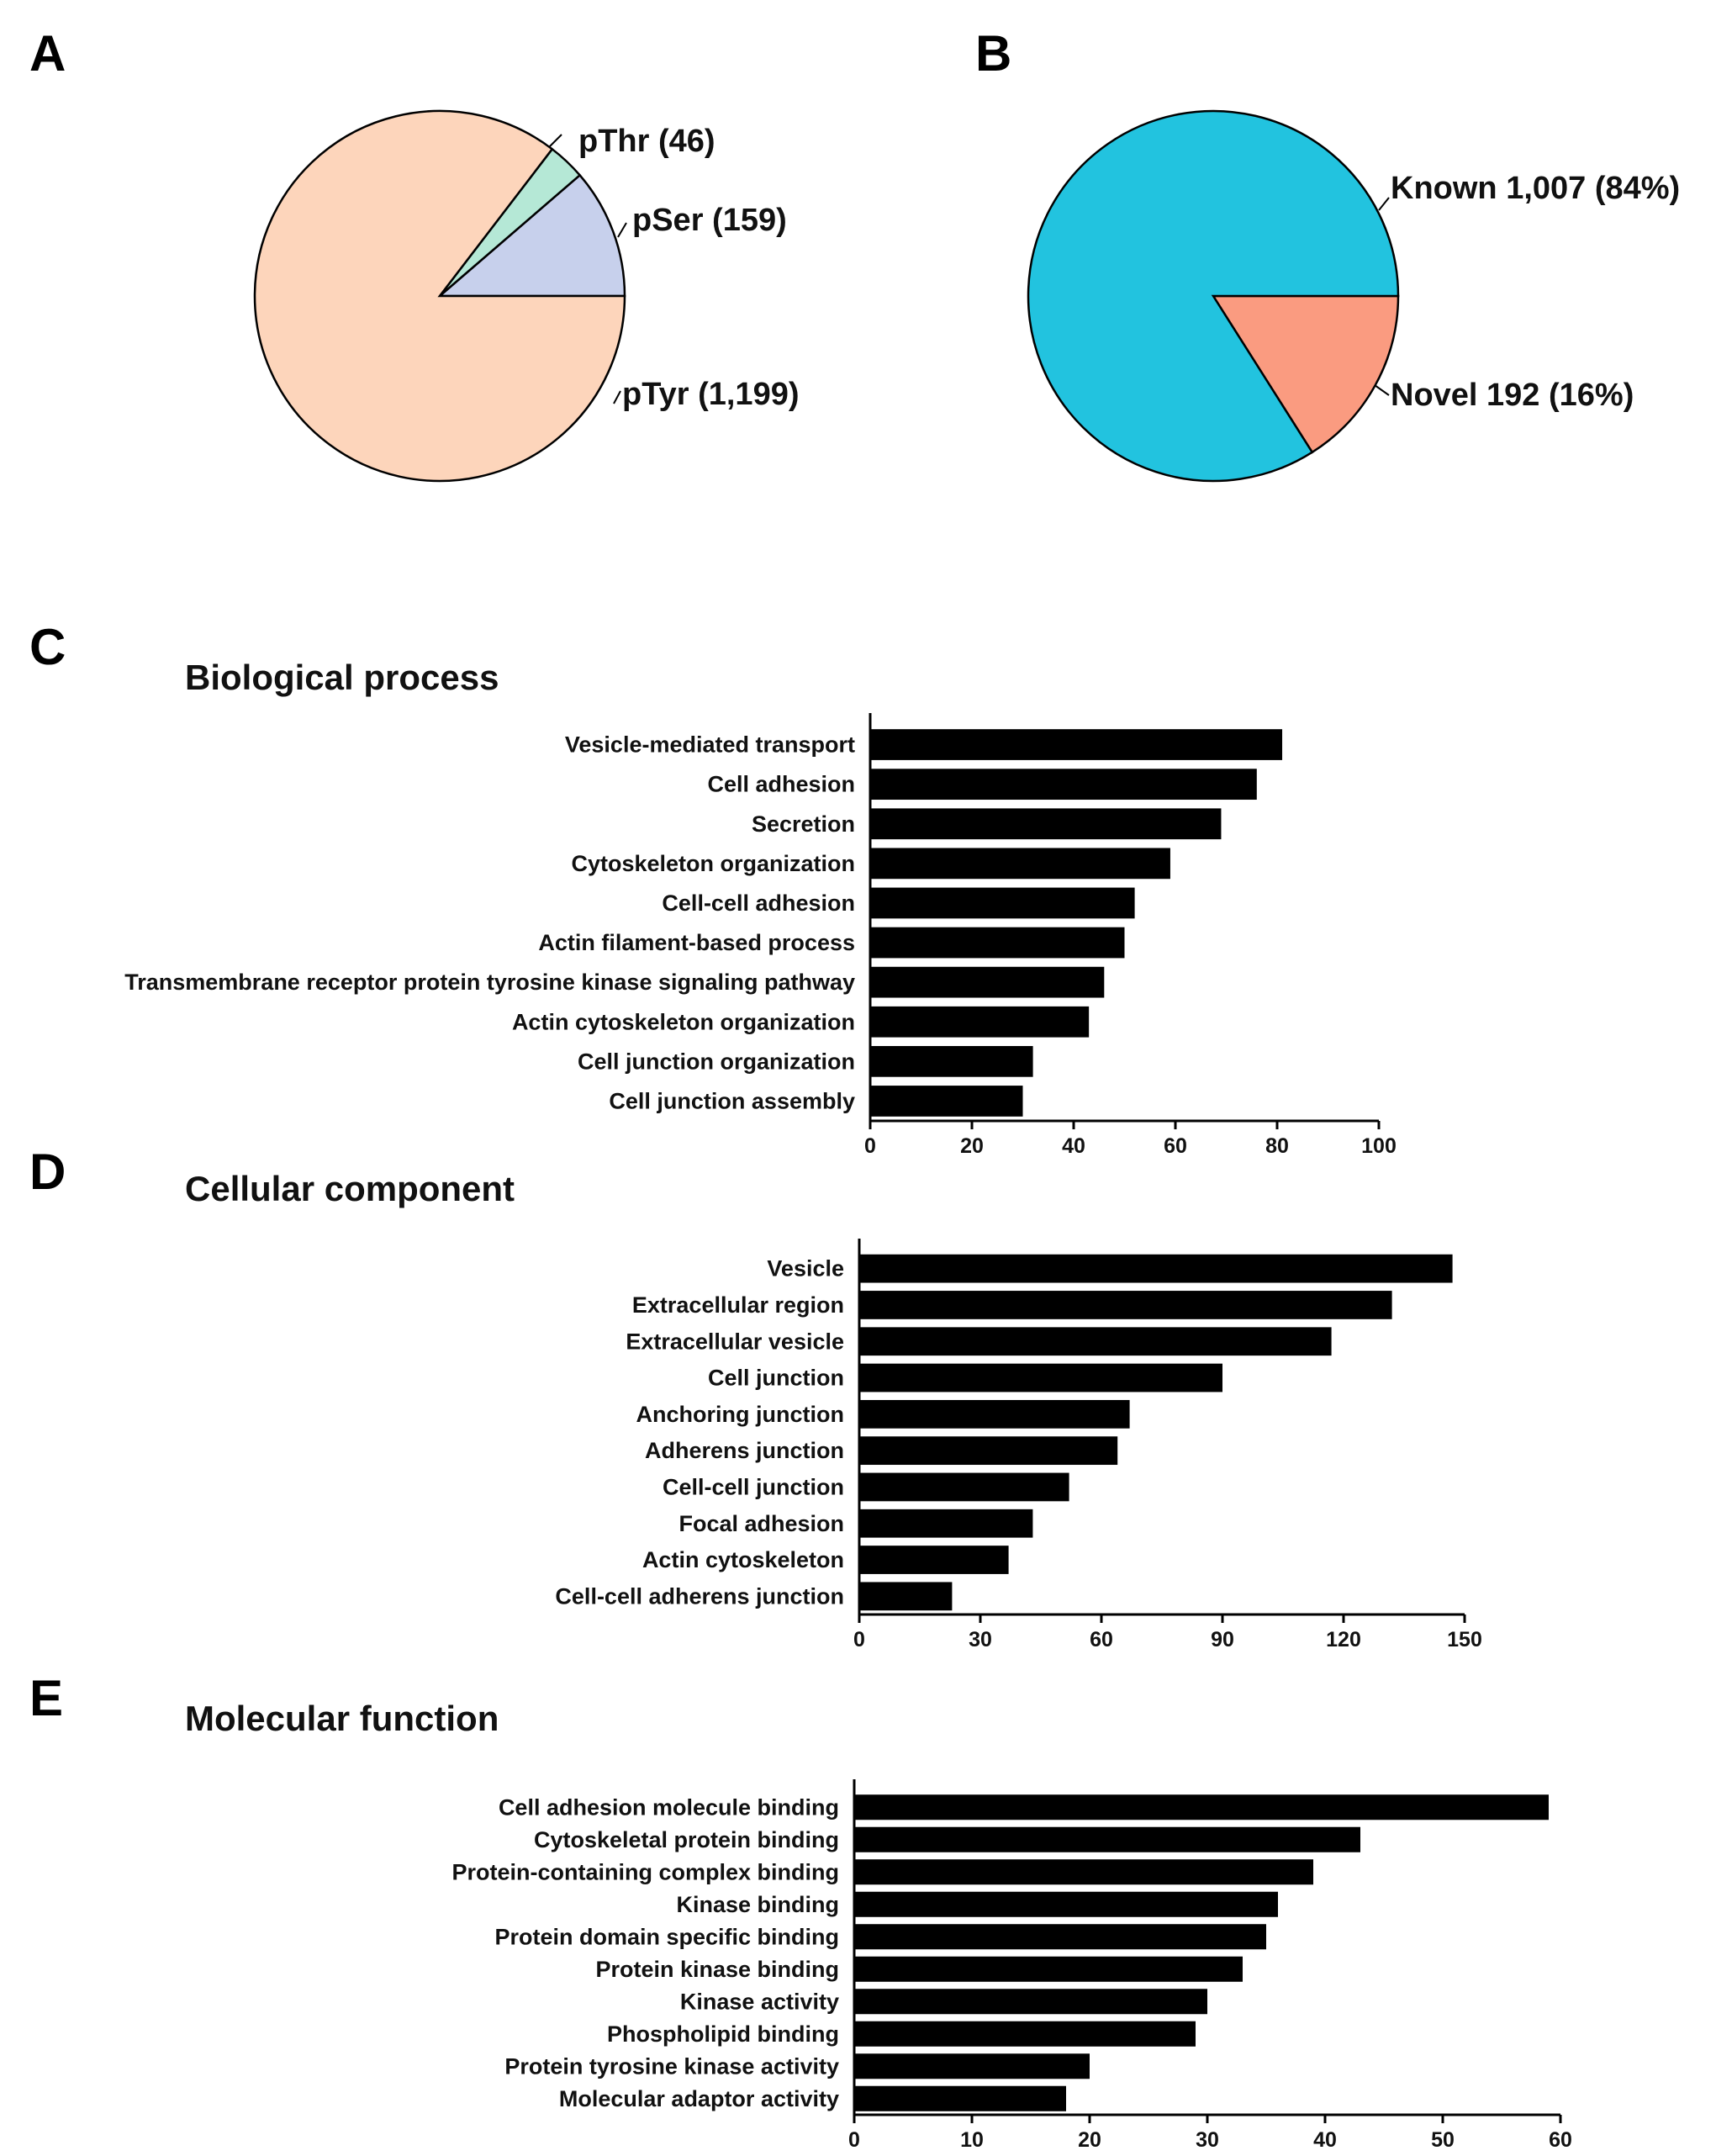 This screenshot has width=1716, height=2156. What do you see at coordinates (684, 1021) in the screenshot?
I see `category-label: Actin cytoskeleton organization` at bounding box center [684, 1021].